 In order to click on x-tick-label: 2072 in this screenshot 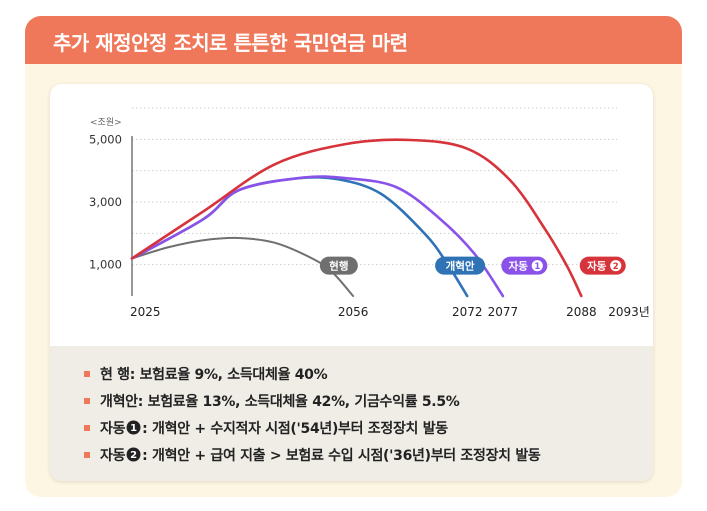, I will do `click(467, 312)`.